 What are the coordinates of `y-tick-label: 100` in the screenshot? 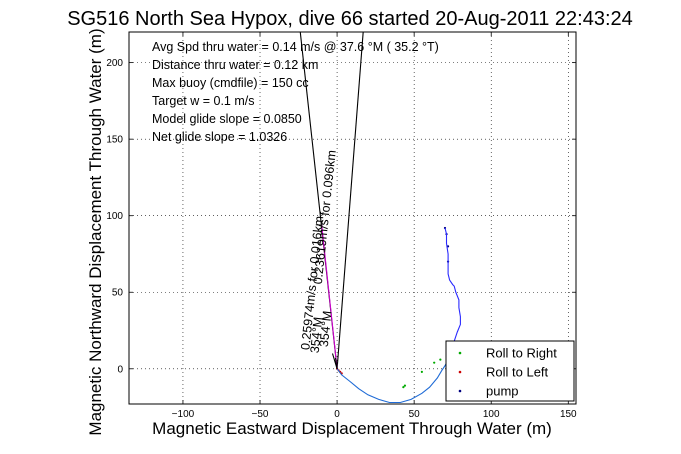 It's located at (114, 216).